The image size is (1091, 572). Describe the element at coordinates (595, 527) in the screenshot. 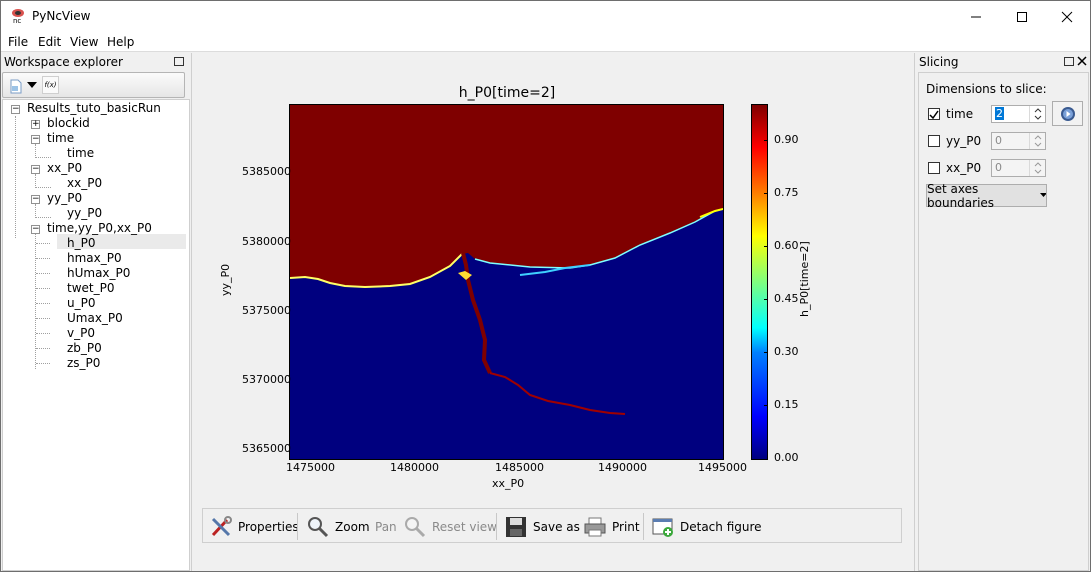

I see `printer-icon` at that location.